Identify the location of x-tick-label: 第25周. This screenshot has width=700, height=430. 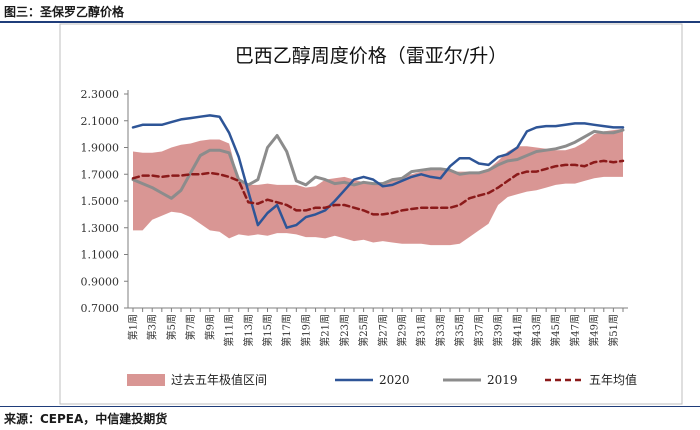
(363, 330).